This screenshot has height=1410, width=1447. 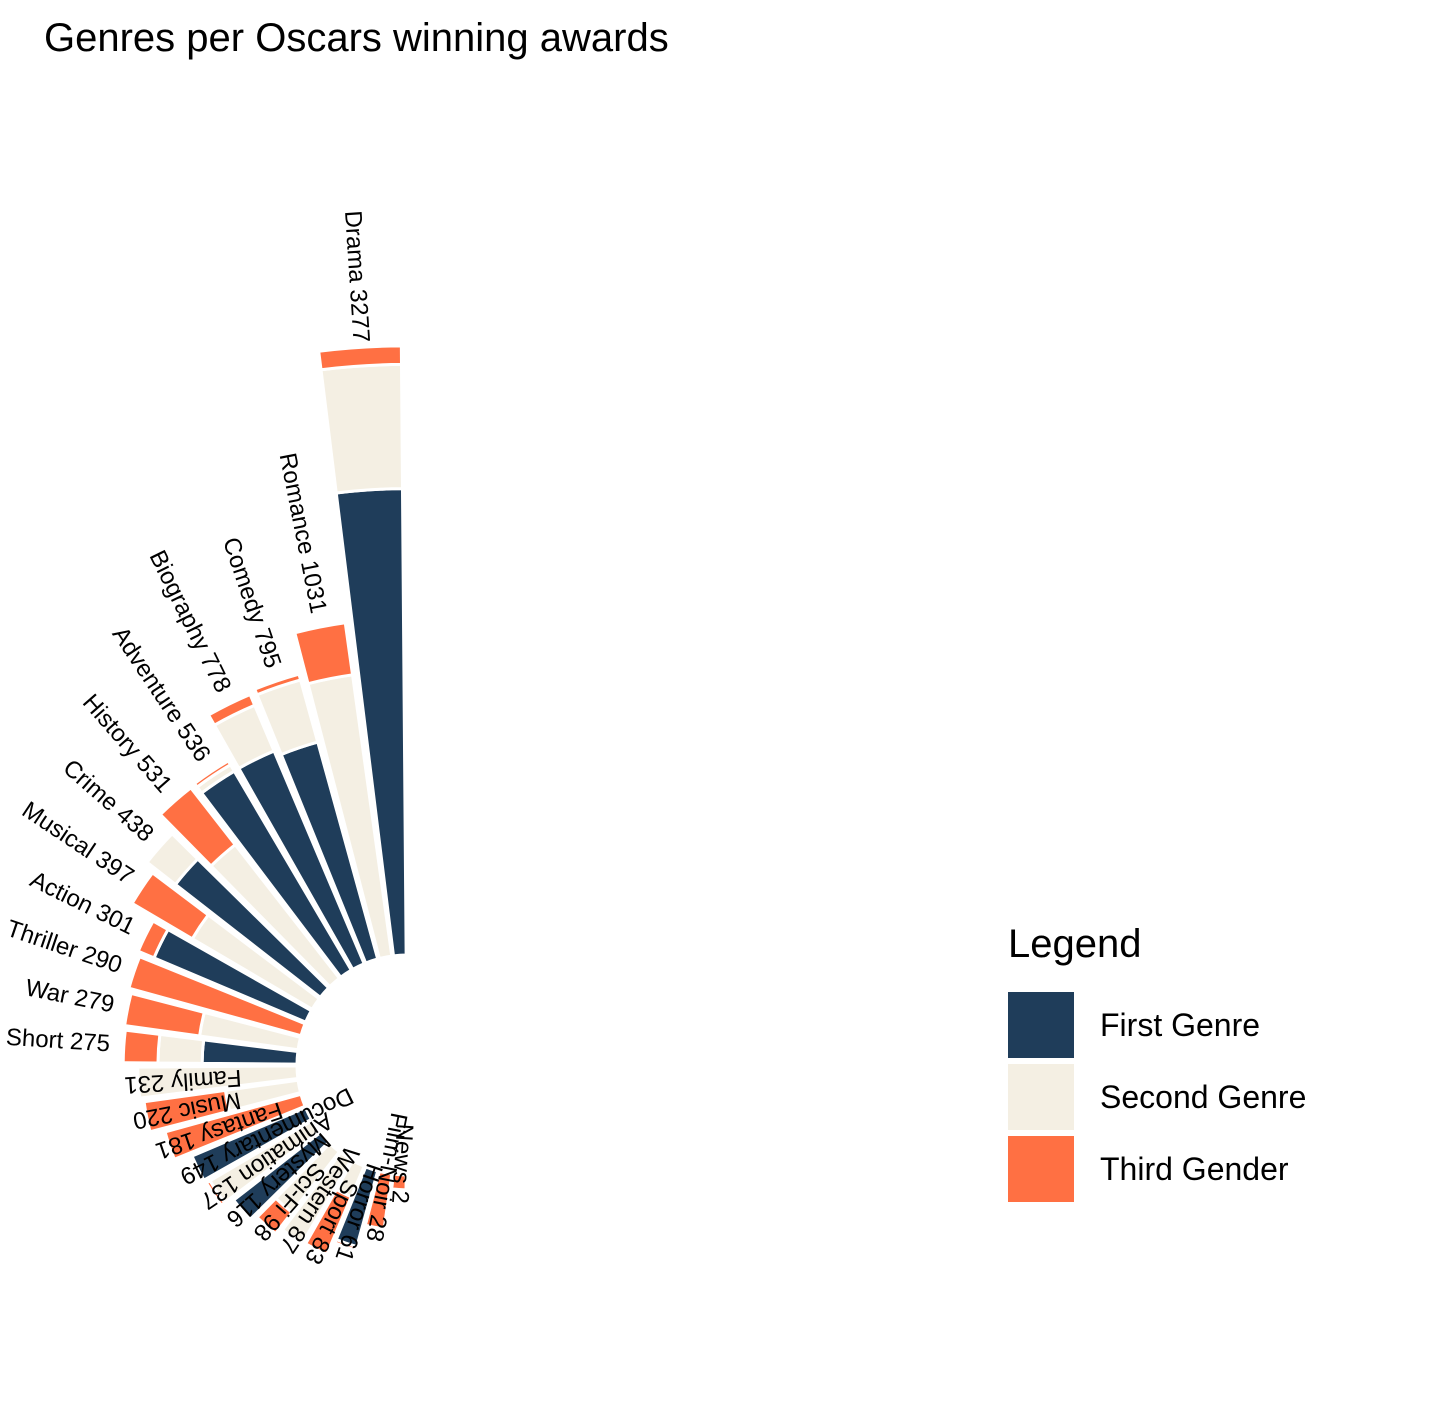 What do you see at coordinates (170, 905) in the screenshot?
I see `bar-segment-musical-third-gender` at bounding box center [170, 905].